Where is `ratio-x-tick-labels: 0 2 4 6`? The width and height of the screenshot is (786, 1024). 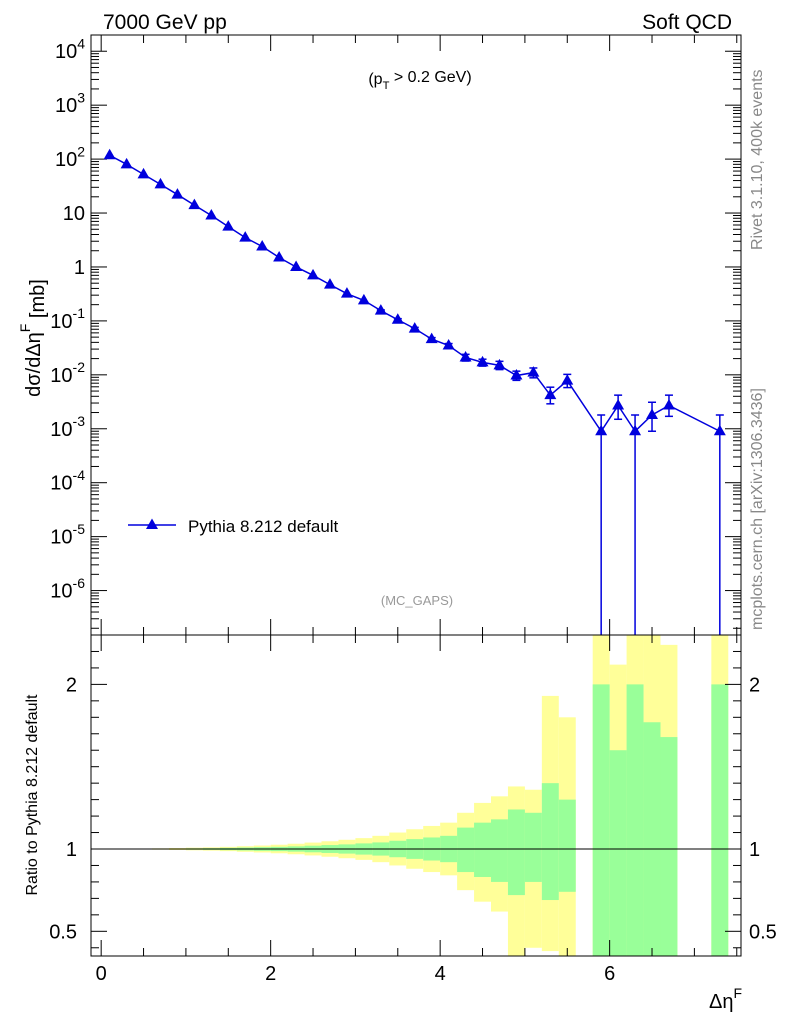 ratio-x-tick-labels: 0 2 4 6 is located at coordinates (356, 974).